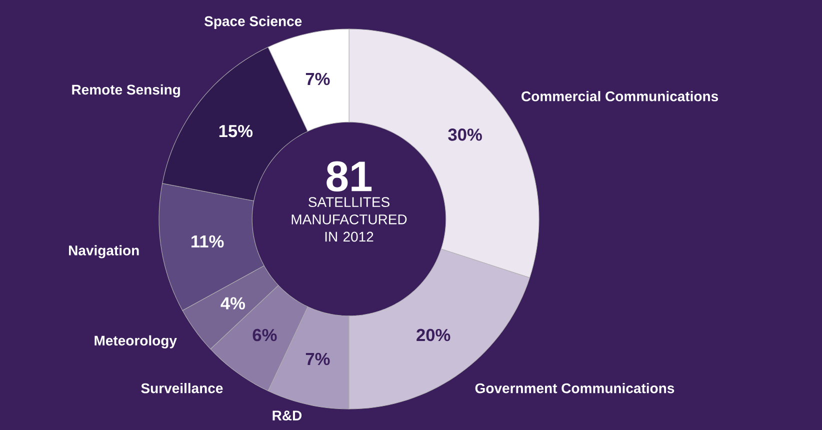  What do you see at coordinates (104, 251) in the screenshot?
I see `slice-label: Navigation` at bounding box center [104, 251].